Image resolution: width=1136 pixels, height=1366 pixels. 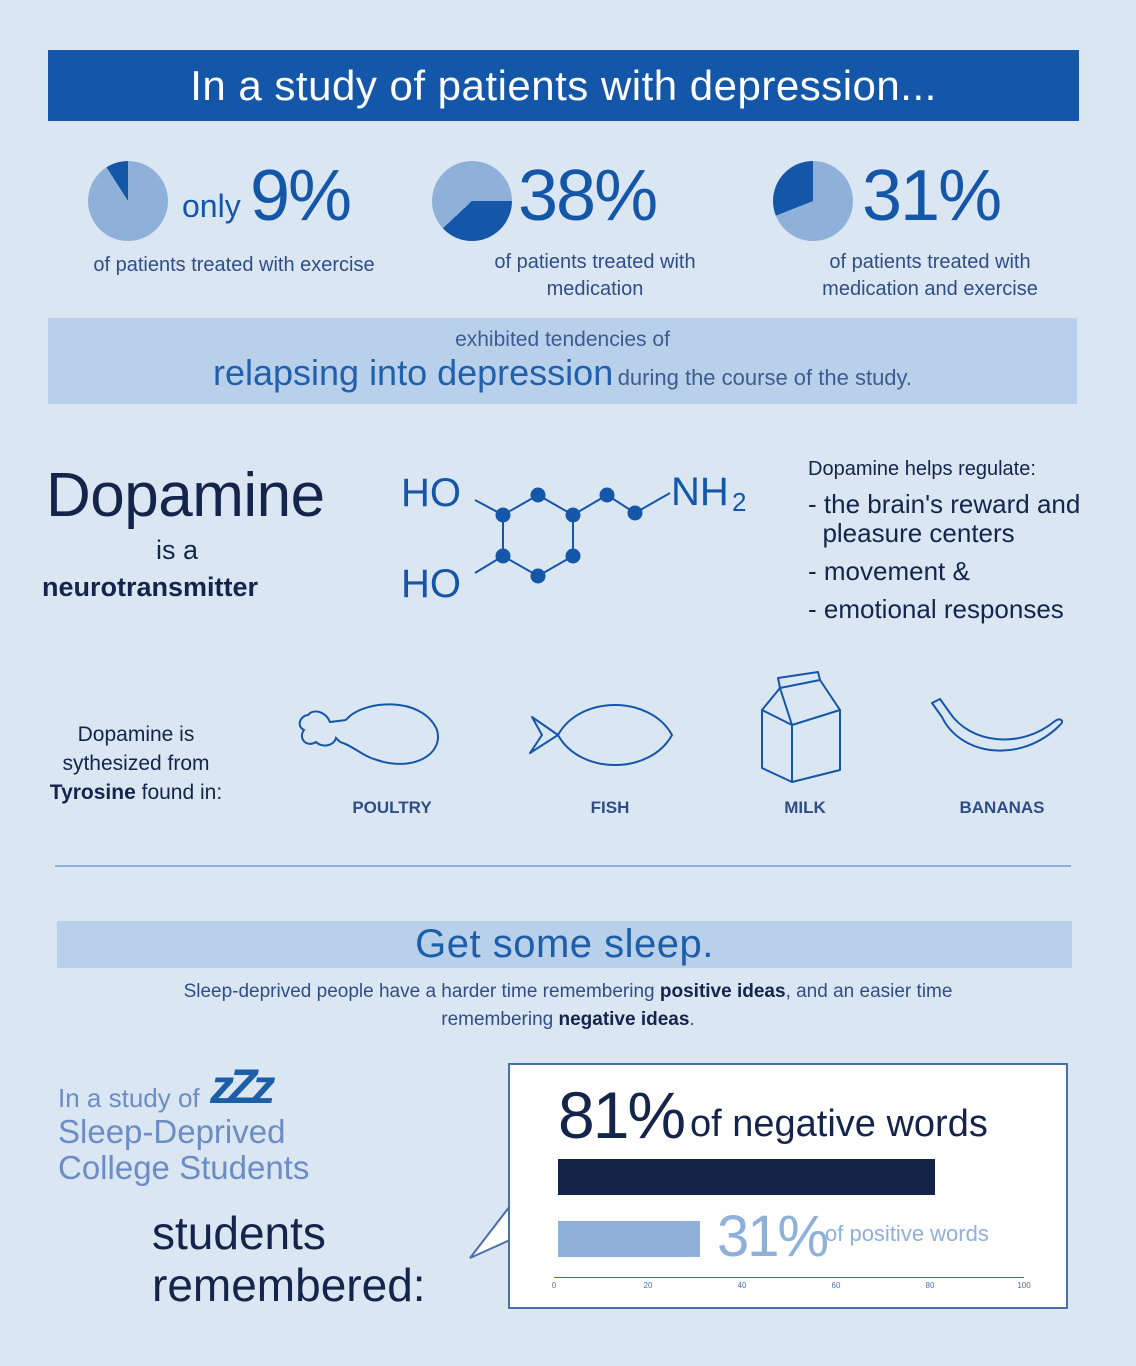 What do you see at coordinates (610, 807) in the screenshot?
I see `food-label-fish: FISH` at bounding box center [610, 807].